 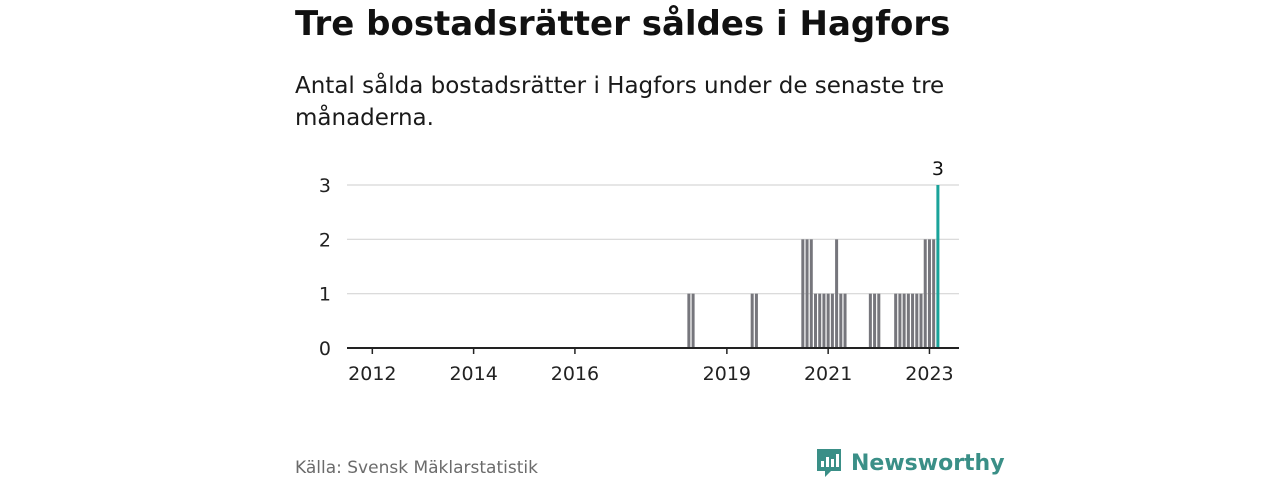 What do you see at coordinates (938, 266) in the screenshot?
I see `bar-highlight` at bounding box center [938, 266].